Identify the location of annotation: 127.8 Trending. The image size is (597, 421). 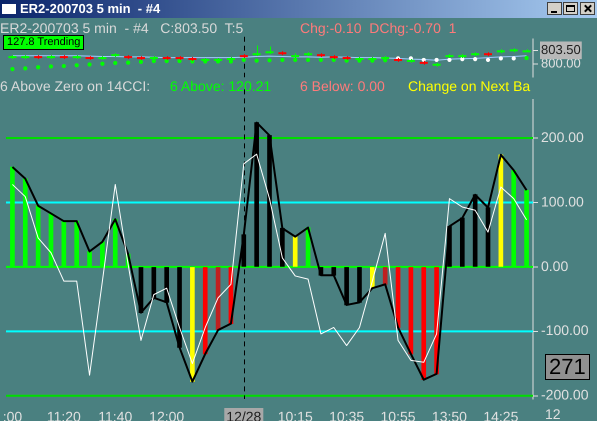
(43, 42).